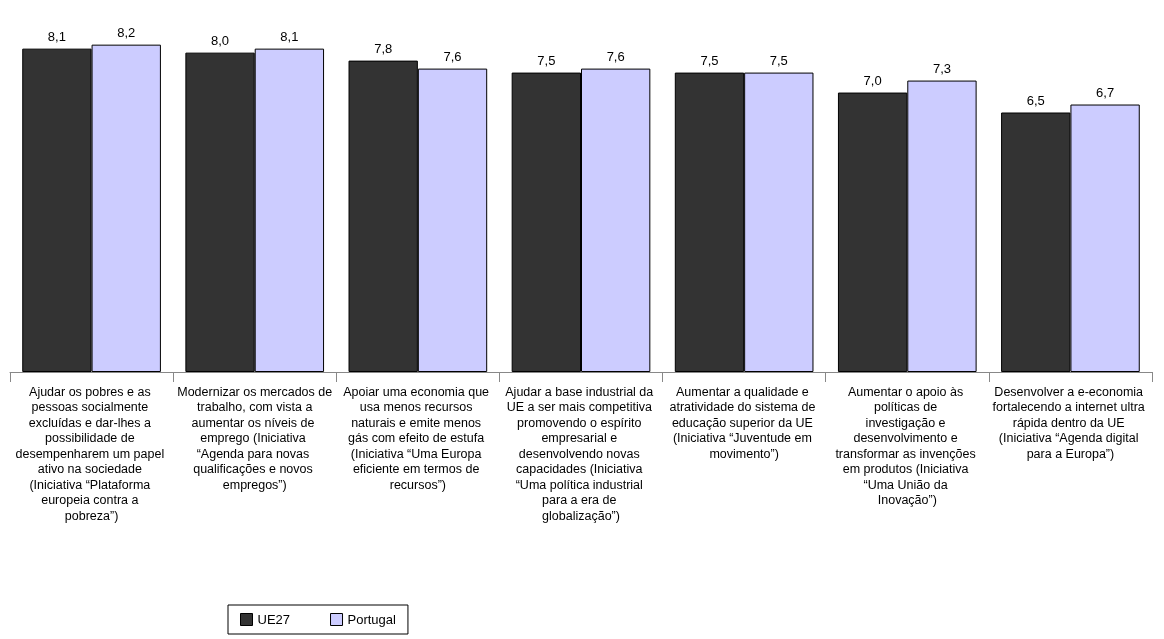  I want to click on x-tick-label: Modernizar os mercados de trabalho, com vista a aumentar os níveis de emprego (Iniciativa “Agenda para novas qualificações e novos empregos”), so click(255, 438).